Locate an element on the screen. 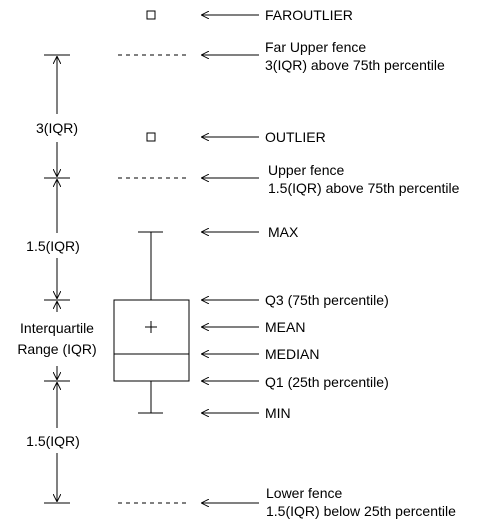  interquartile-label-line2: Range (IQR) is located at coordinates (56, 349).